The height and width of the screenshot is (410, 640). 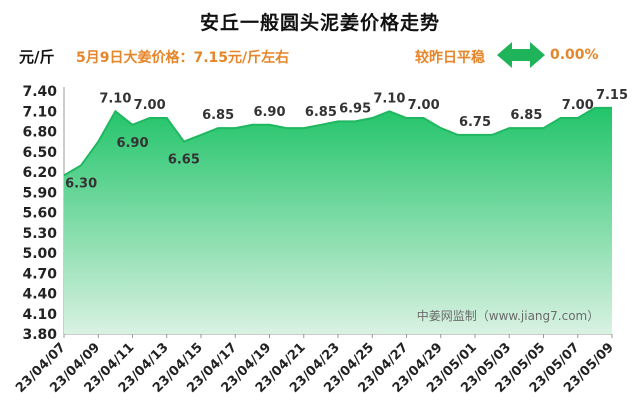 What do you see at coordinates (39, 315) in the screenshot?
I see `y-tick-label: 4.10` at bounding box center [39, 315].